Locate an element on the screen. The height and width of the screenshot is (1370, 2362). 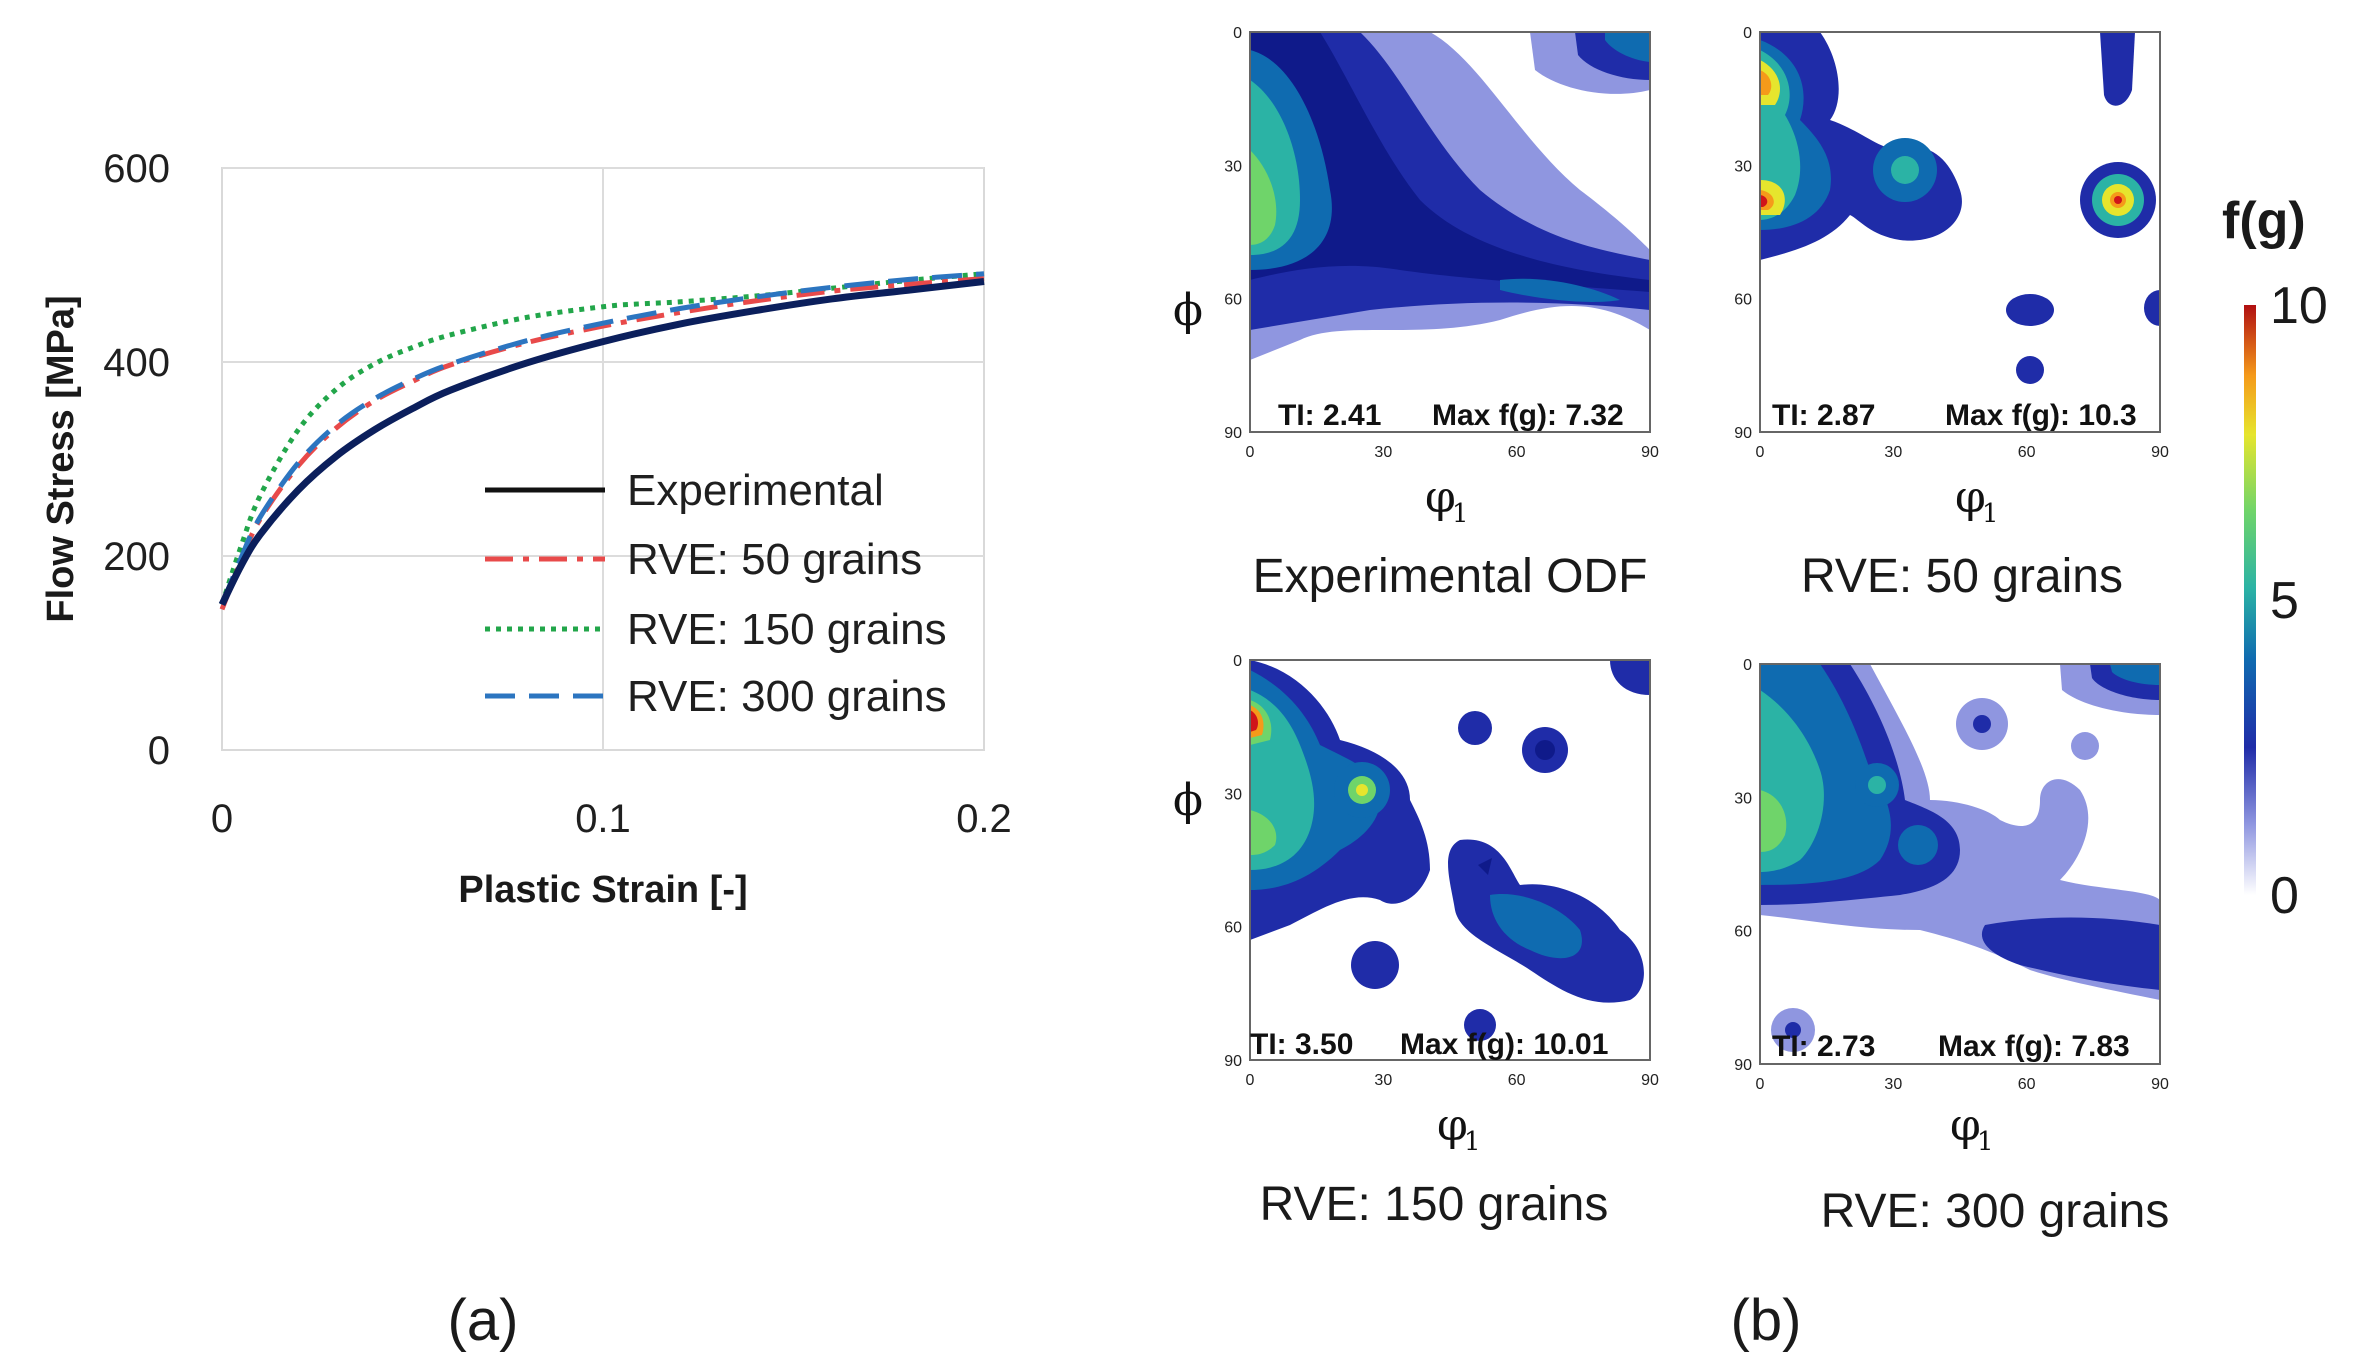
y-tick-label: 0 is located at coordinates (159, 751).